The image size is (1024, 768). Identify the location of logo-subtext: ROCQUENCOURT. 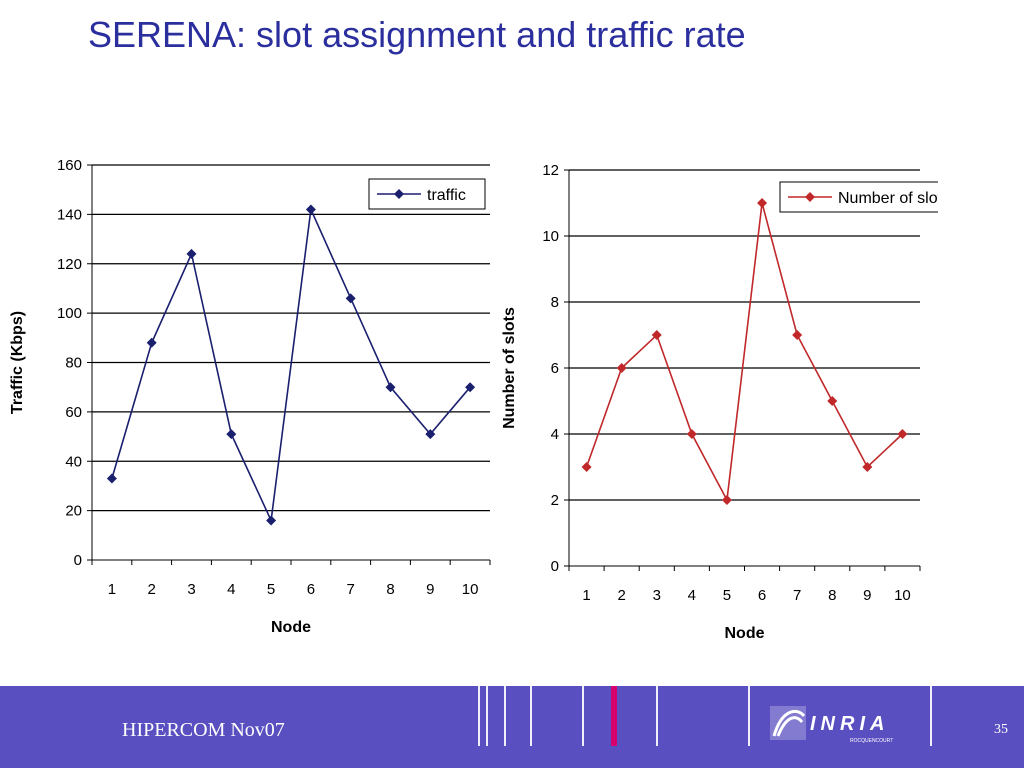
(871, 741).